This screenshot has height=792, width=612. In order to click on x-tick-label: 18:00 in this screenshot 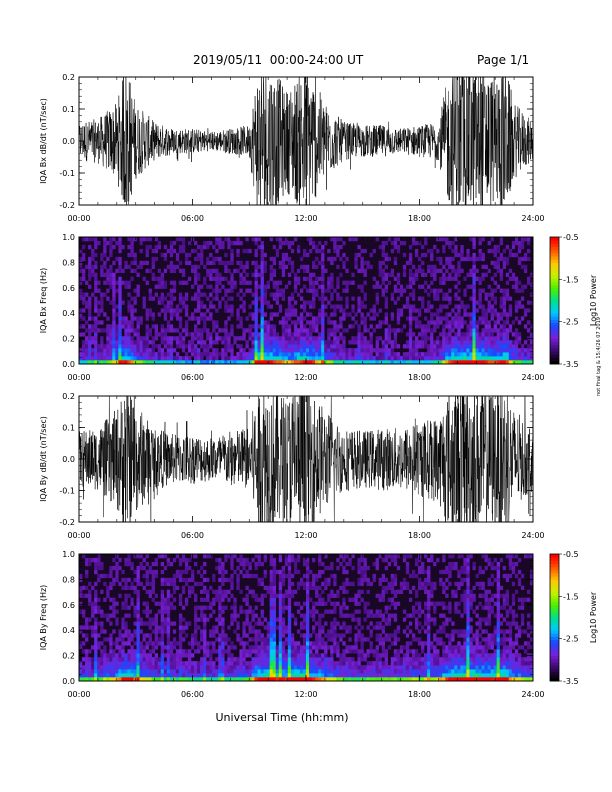, I will do `click(419, 218)`.